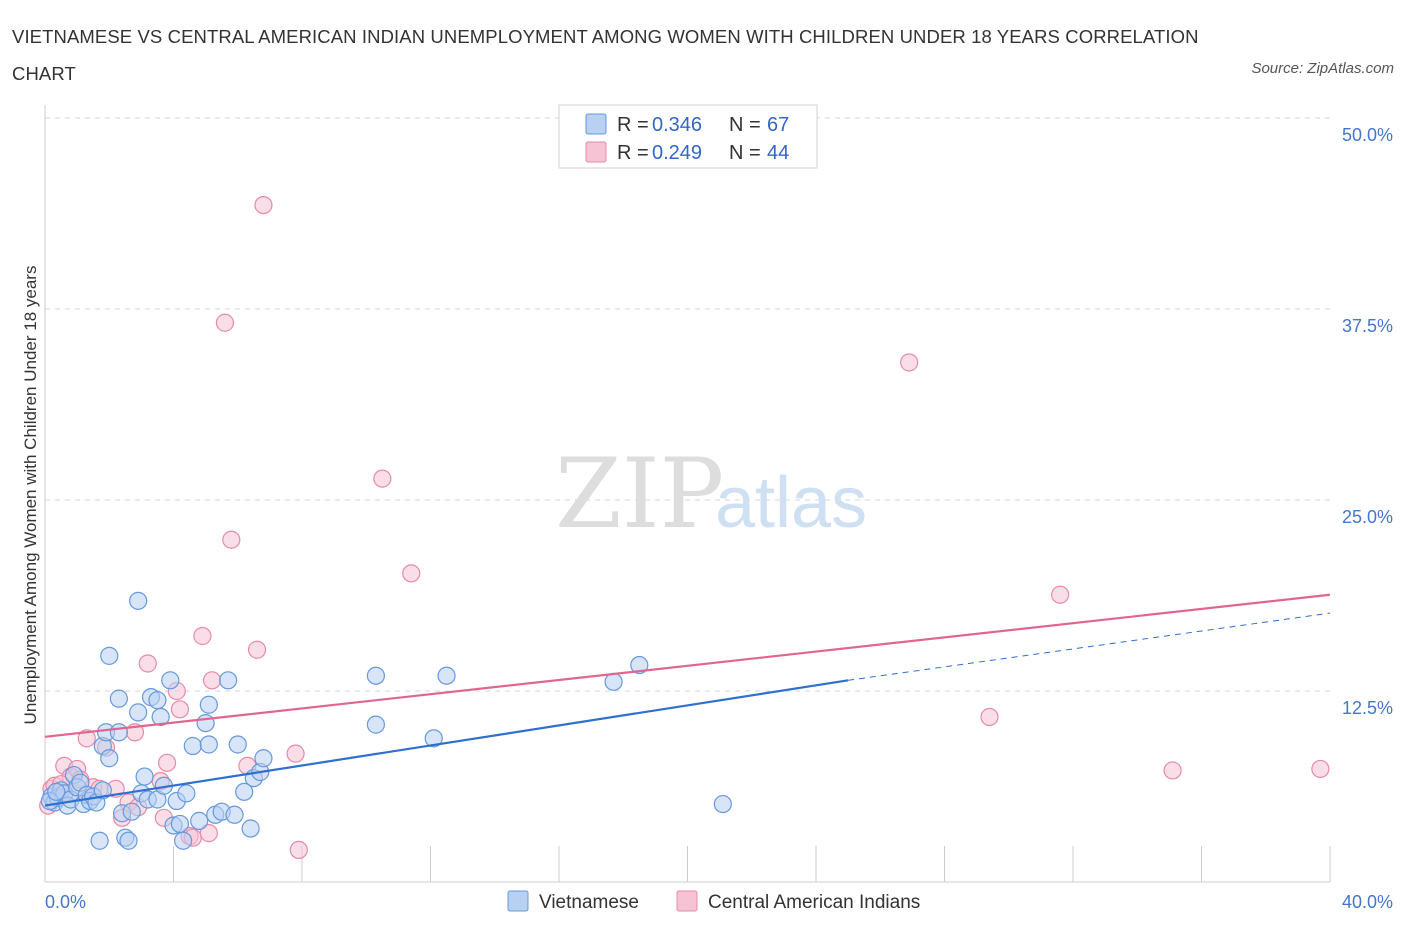 The image size is (1406, 930). What do you see at coordinates (791, 503) in the screenshot?
I see `watermark-atlas: atlas` at bounding box center [791, 503].